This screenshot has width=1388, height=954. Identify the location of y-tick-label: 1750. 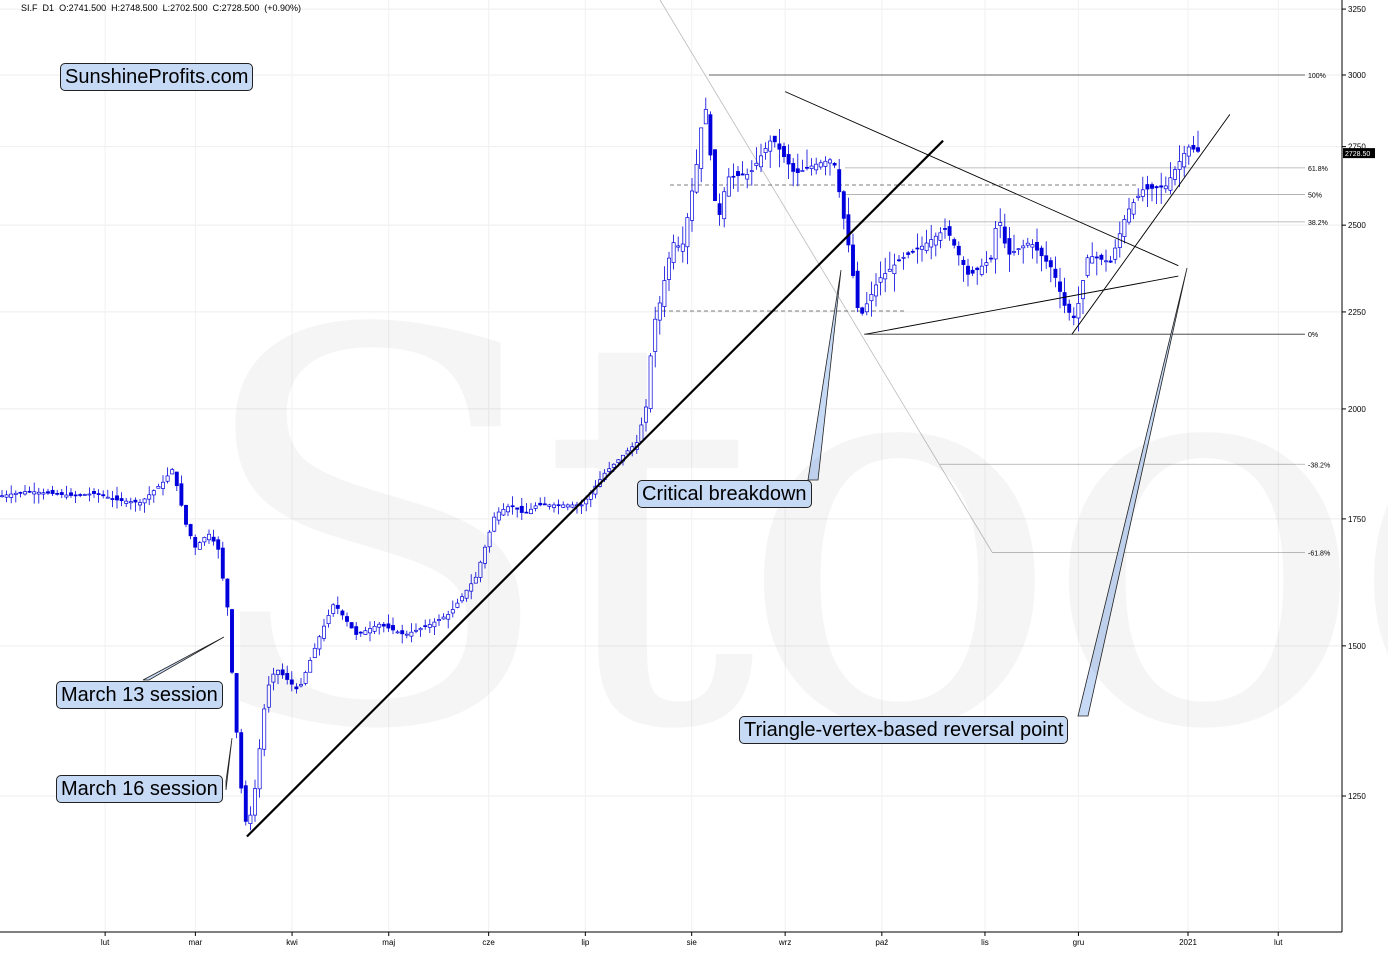
(1357, 519).